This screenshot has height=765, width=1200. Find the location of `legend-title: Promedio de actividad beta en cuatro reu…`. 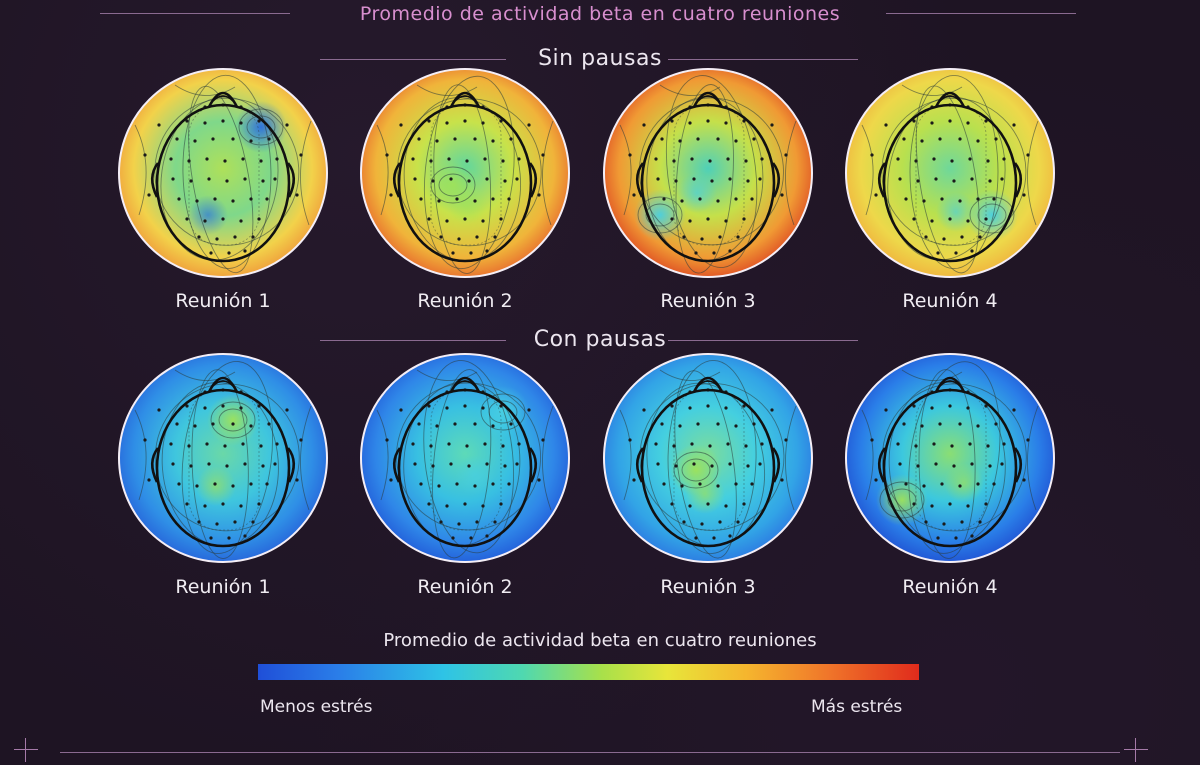

legend-title: Promedio de actividad beta en cuatro reu… is located at coordinates (600, 640).